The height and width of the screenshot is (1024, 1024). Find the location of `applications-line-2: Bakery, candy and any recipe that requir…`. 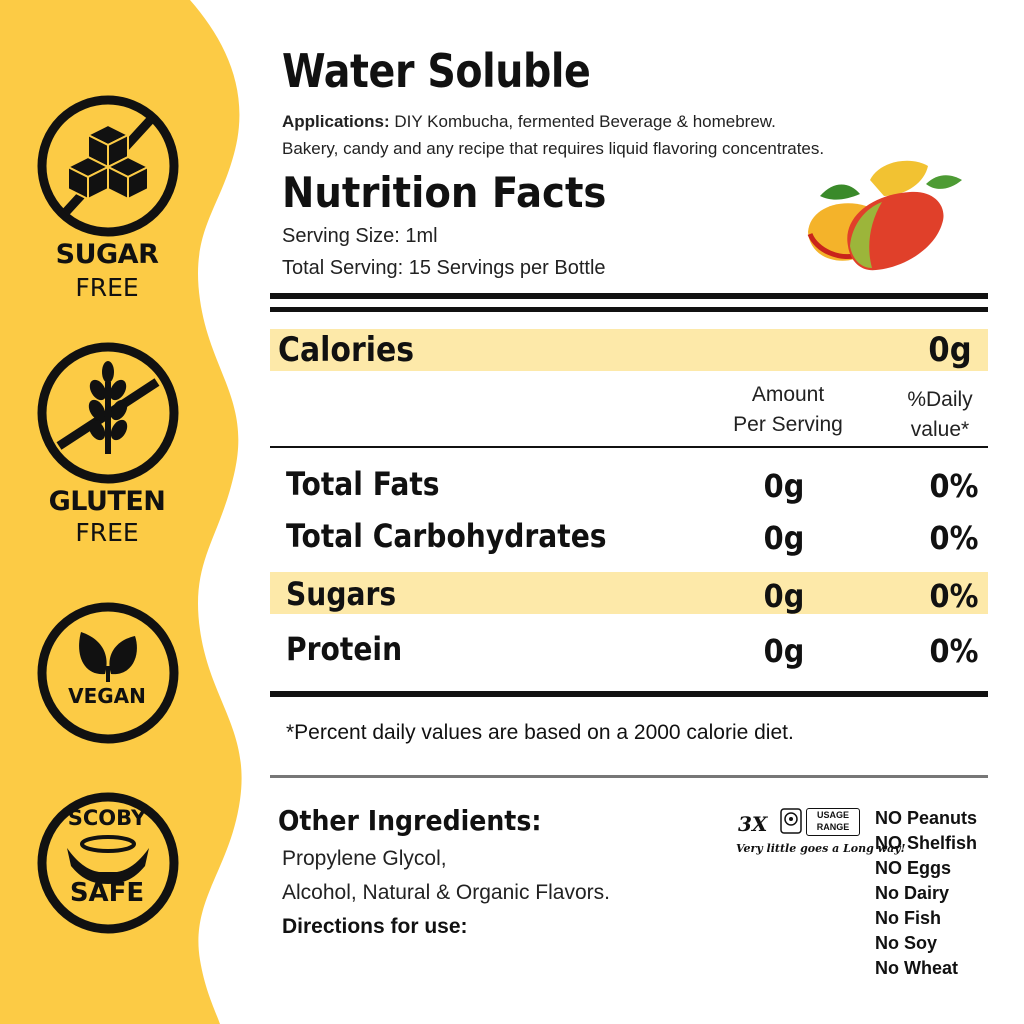

applications-line-2: Bakery, candy and any recipe that requir… is located at coordinates (553, 148).